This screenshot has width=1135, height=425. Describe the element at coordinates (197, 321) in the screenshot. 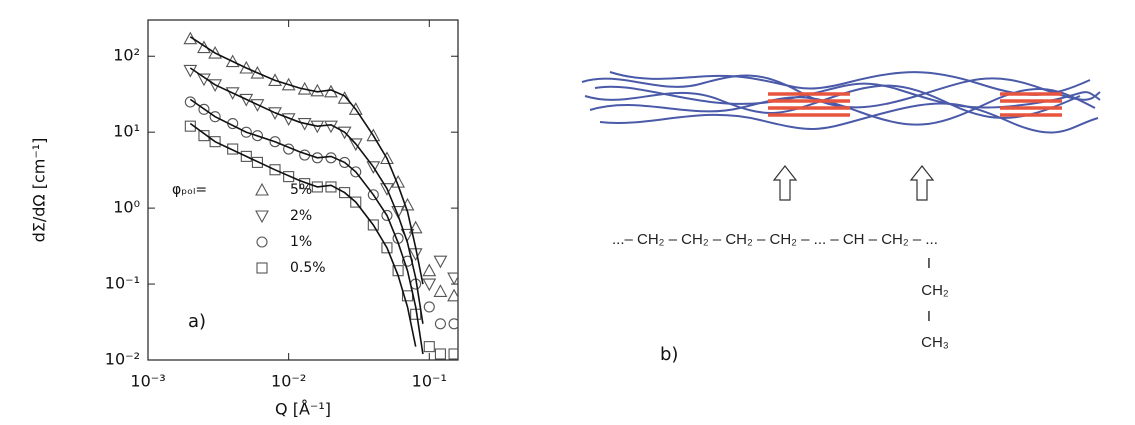

I see `panel-label: a)` at that location.